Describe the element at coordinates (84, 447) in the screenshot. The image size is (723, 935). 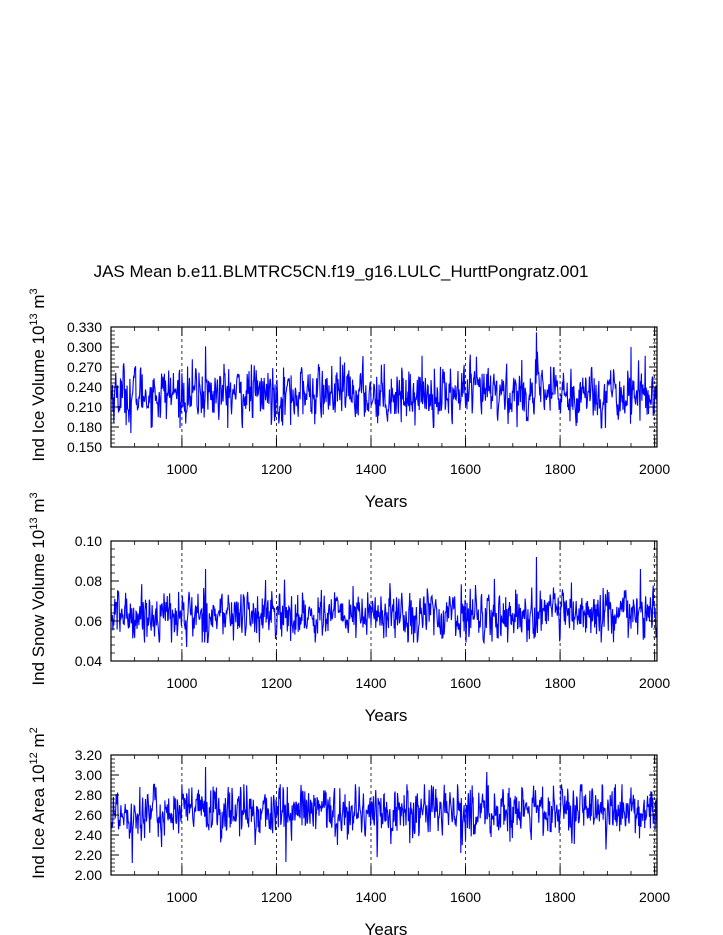
I see `y-tick-label: 0.150` at that location.